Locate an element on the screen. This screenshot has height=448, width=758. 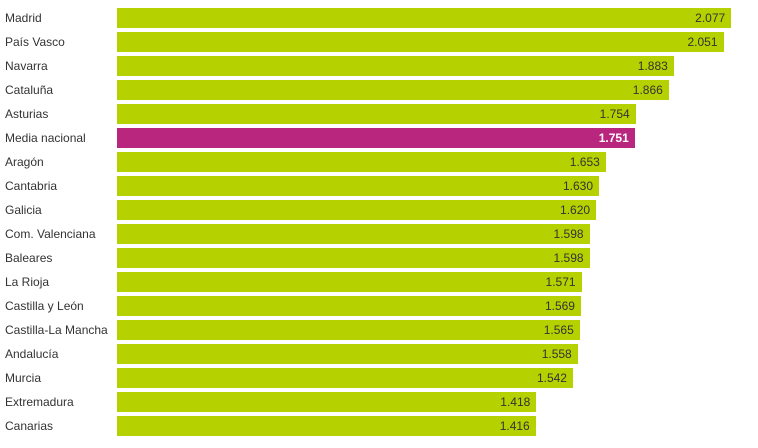
data-label: 1.558 is located at coordinates (556, 354).